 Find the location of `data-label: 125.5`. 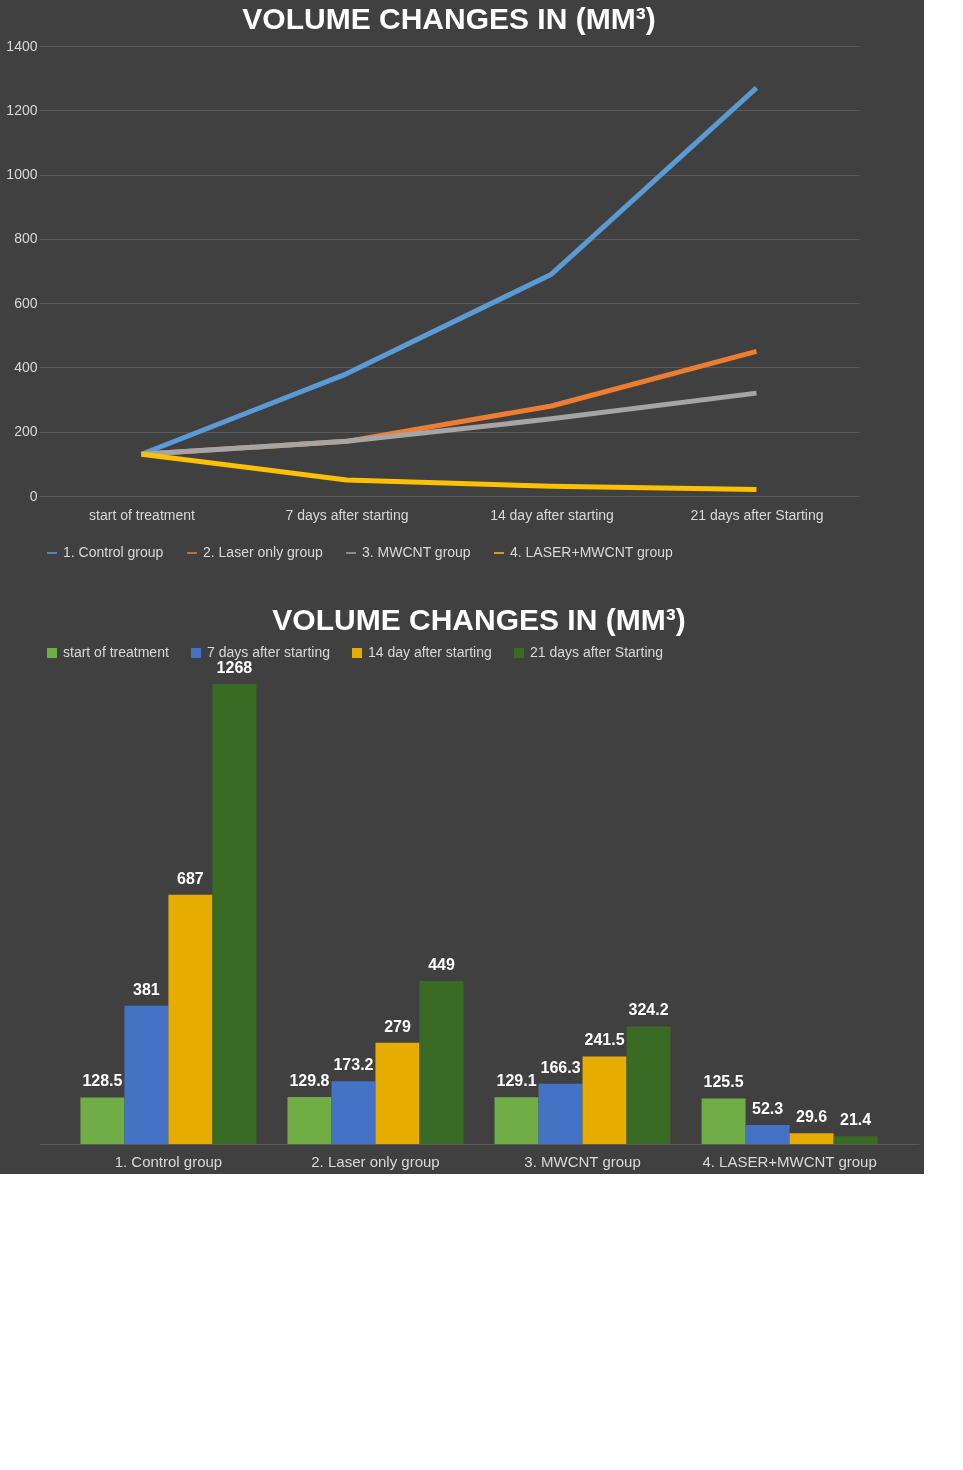

data-label: 125.5 is located at coordinates (723, 1082).